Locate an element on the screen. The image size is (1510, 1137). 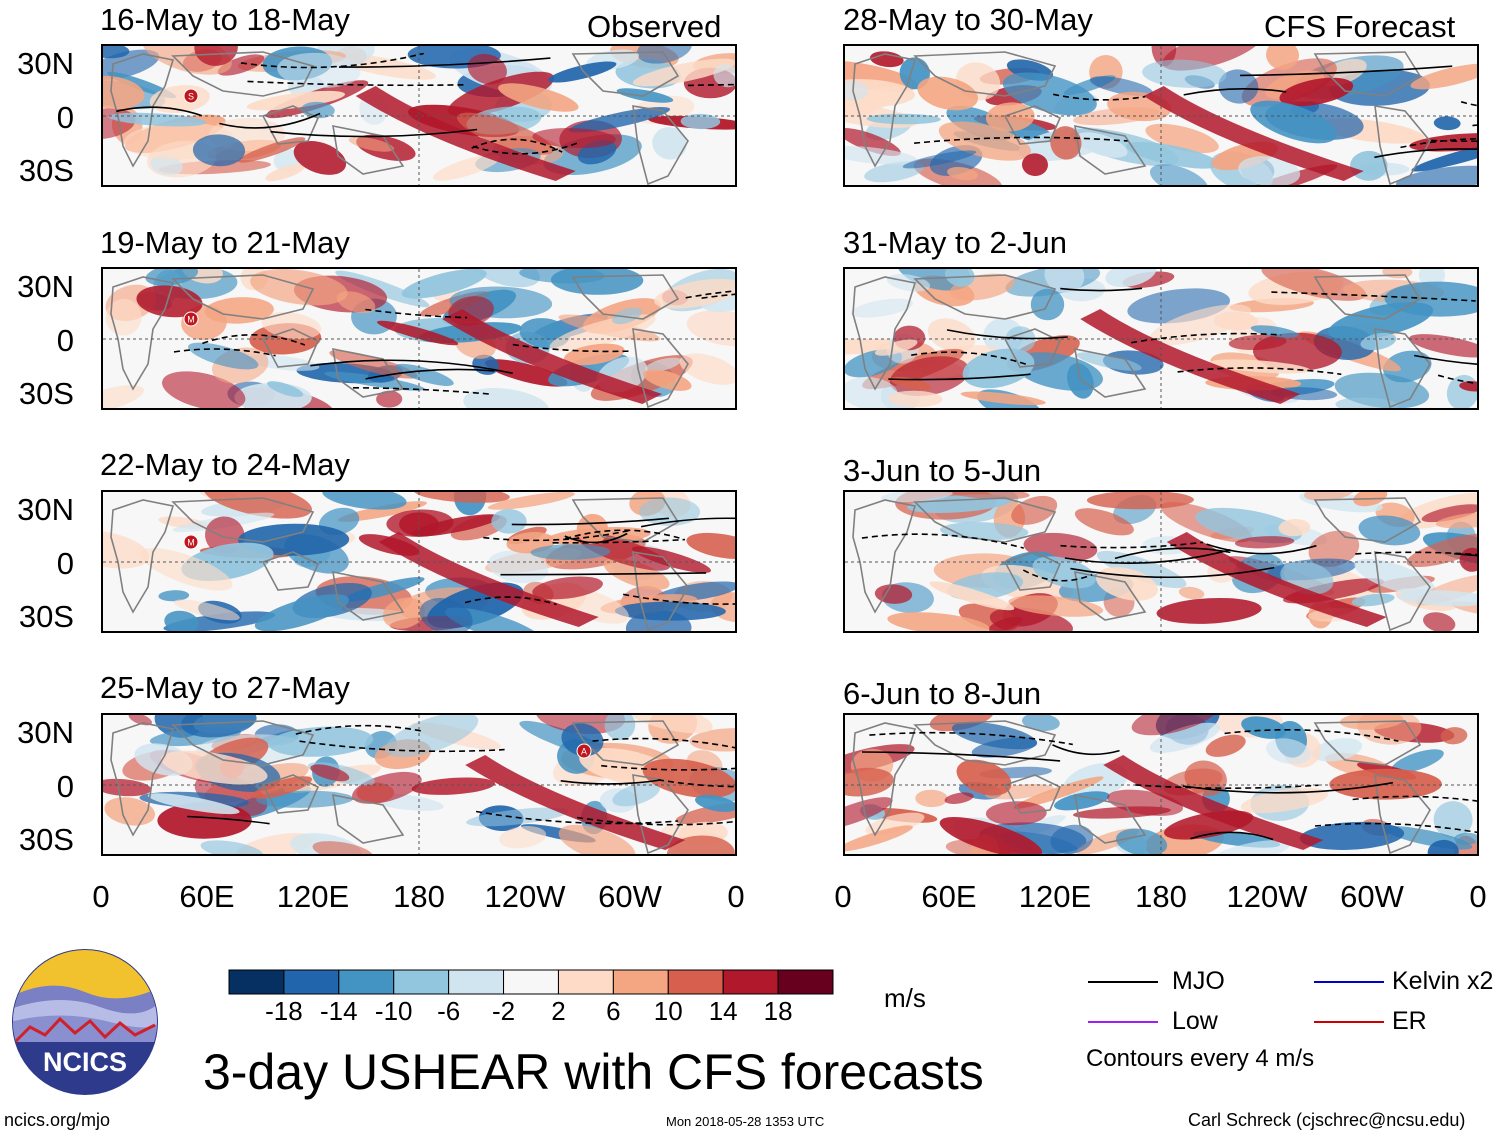
colorbar-label-1: -18 is located at coordinates (284, 1011).